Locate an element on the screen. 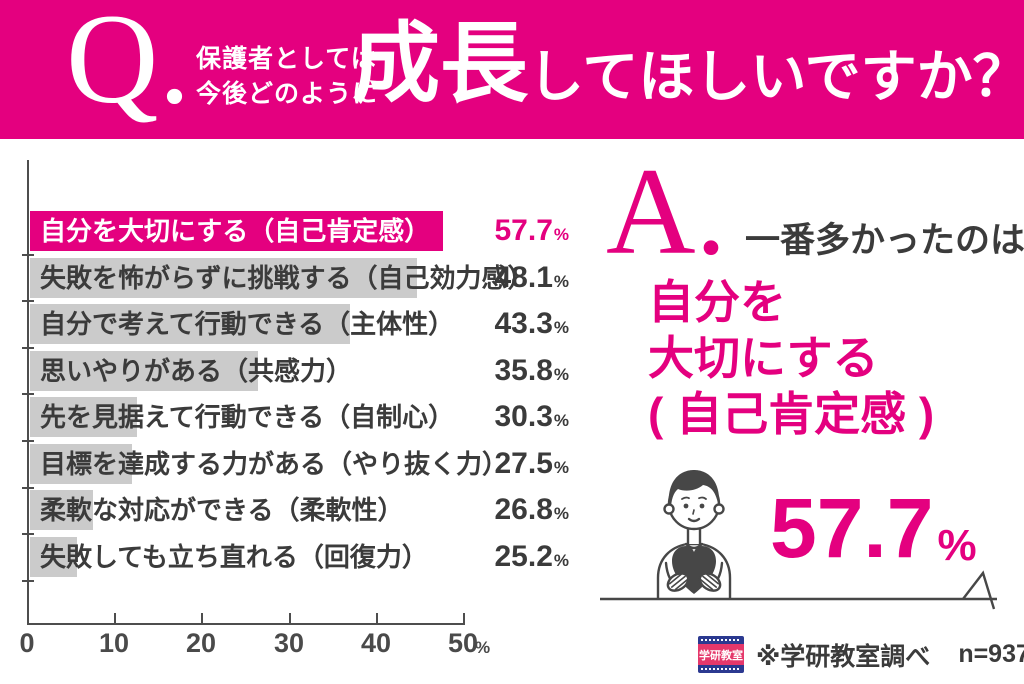 This screenshot has width=1024, height=684. question-subtitle-line1: 保護者としては is located at coordinates (286, 59).